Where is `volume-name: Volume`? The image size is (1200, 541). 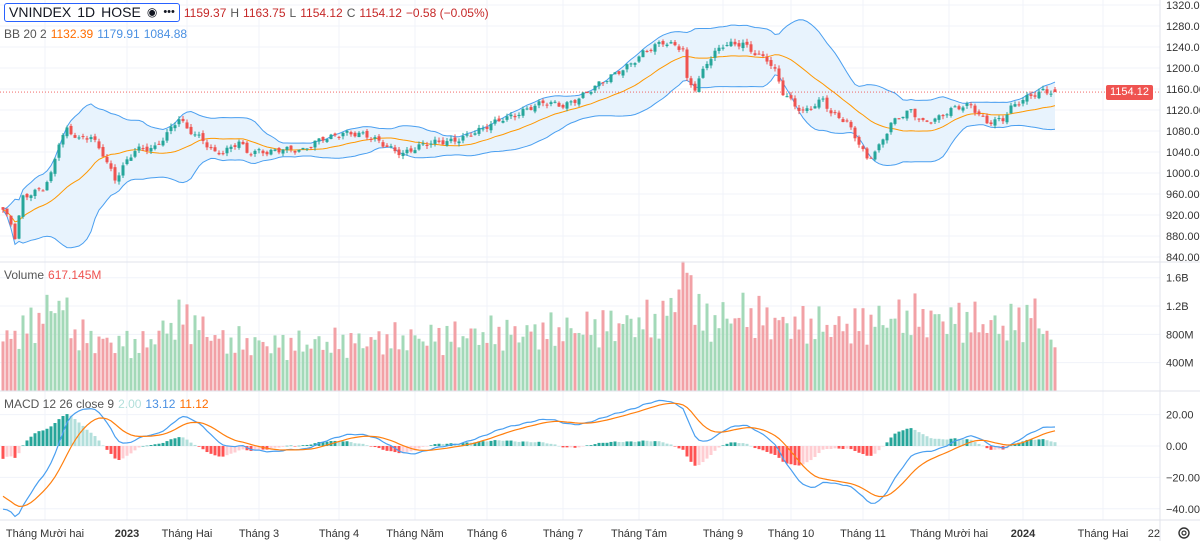
volume-name: Volume is located at coordinates (24, 275).